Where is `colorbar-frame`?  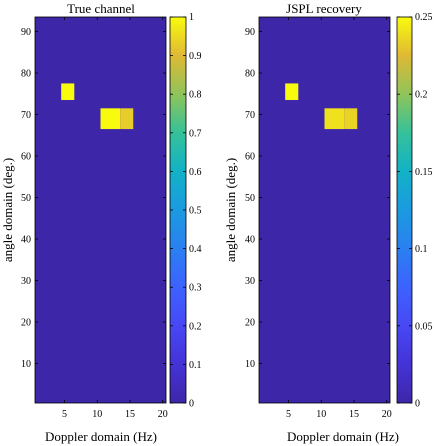
colorbar-frame is located at coordinates (404, 210).